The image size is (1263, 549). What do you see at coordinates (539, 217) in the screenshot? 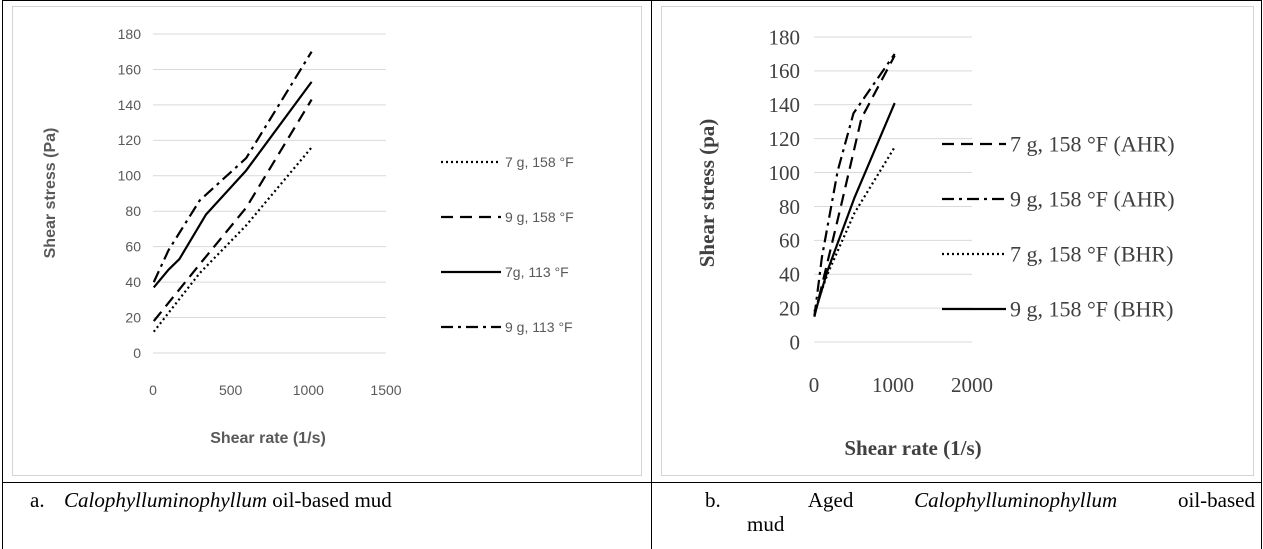
I see `legend-label-2: 9 g, 158 °F` at bounding box center [539, 217].